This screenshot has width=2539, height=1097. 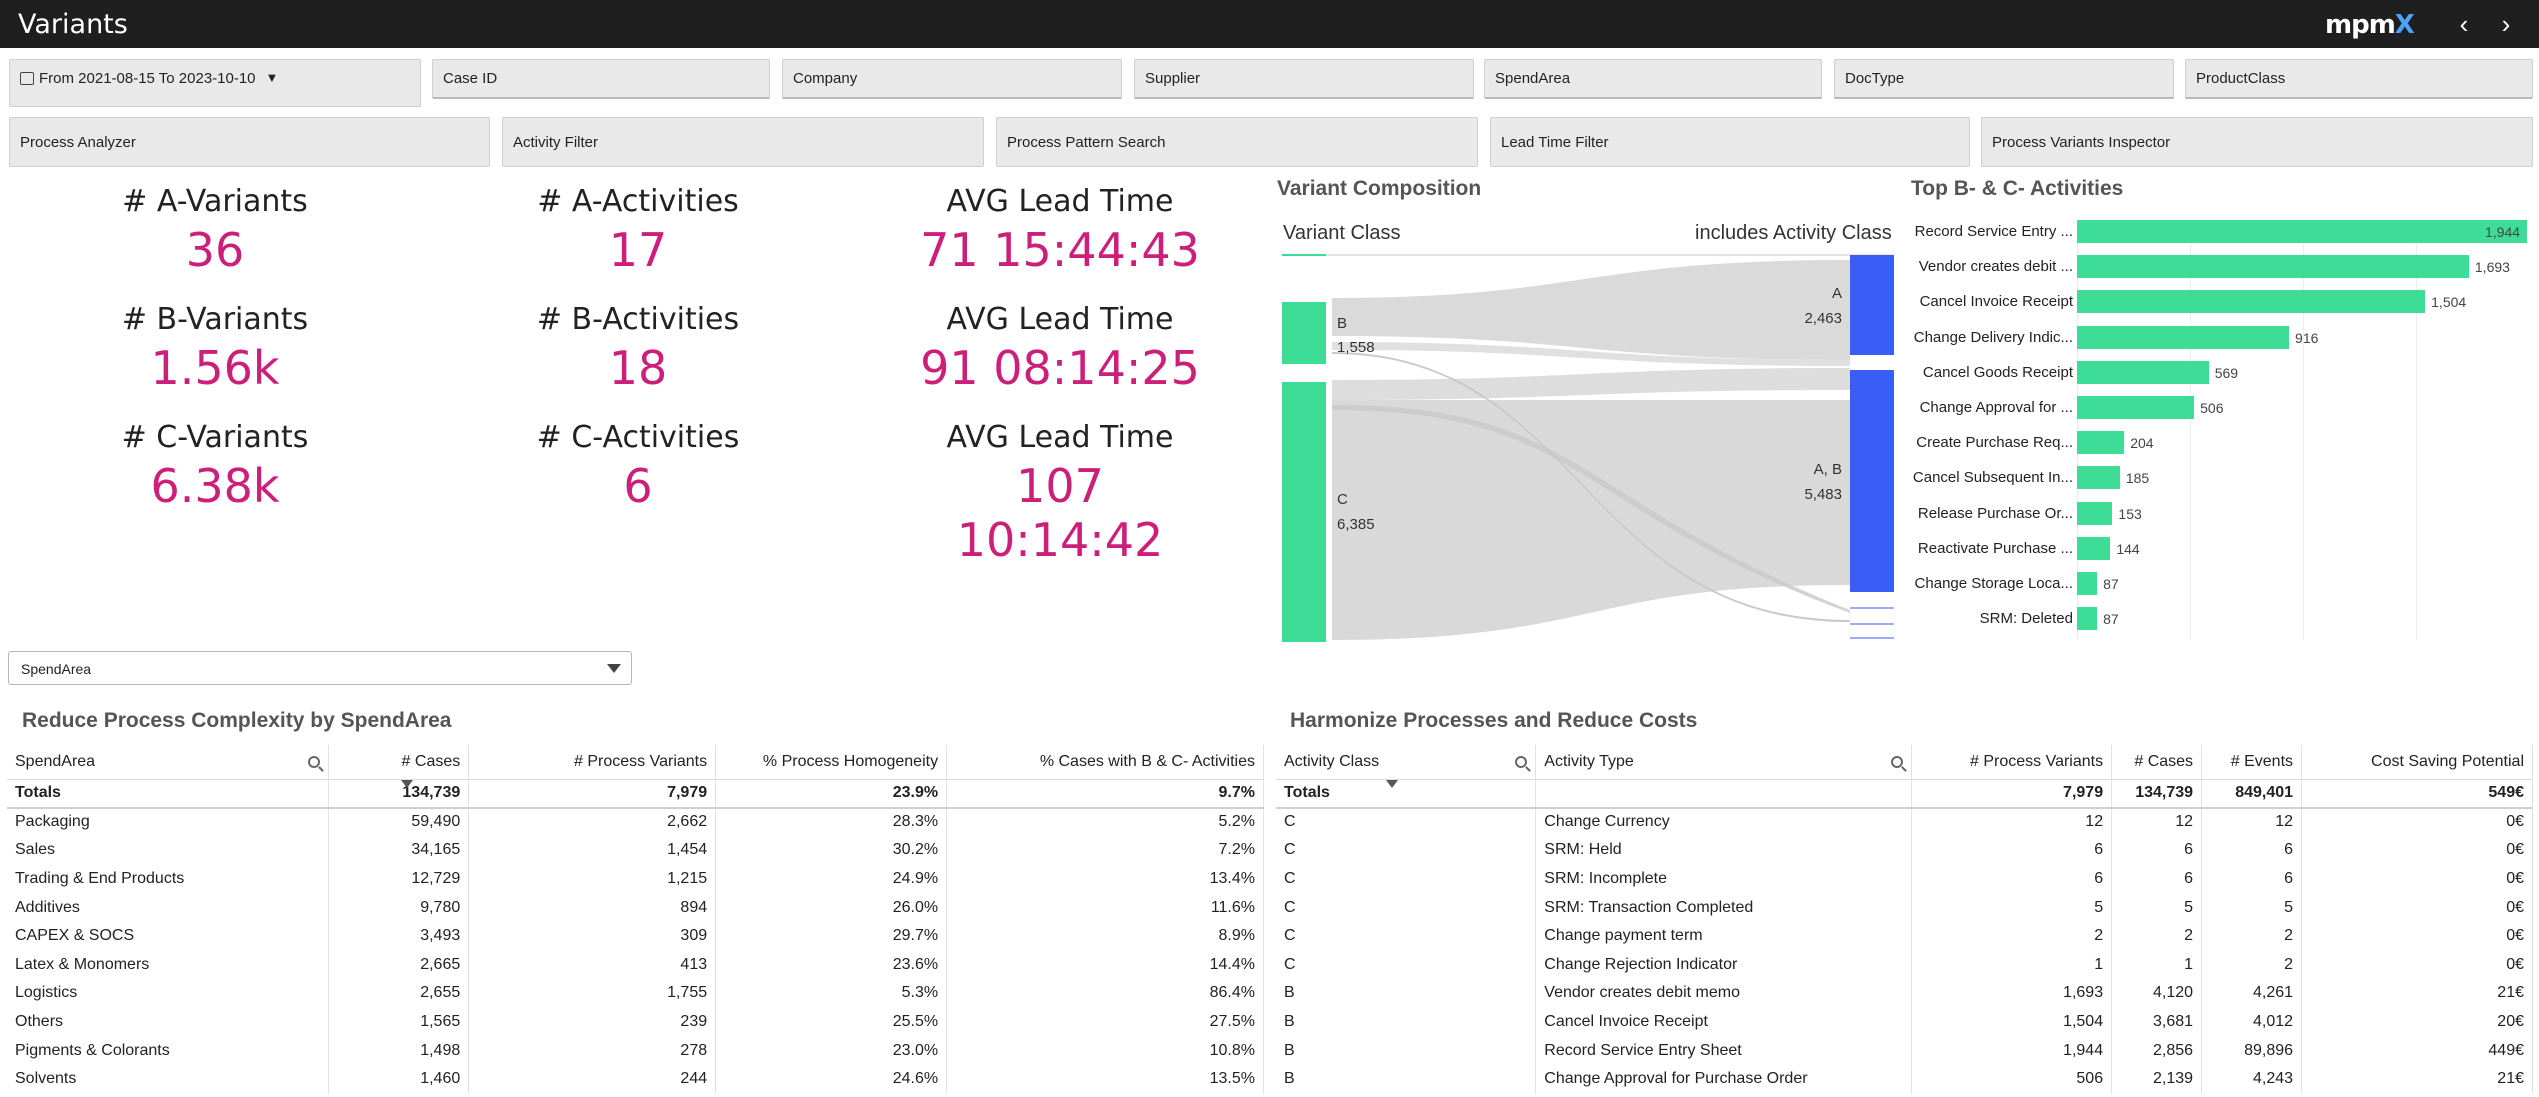 I want to click on col-h-process-variants: # Process Variants, so click(x=2012, y=762).